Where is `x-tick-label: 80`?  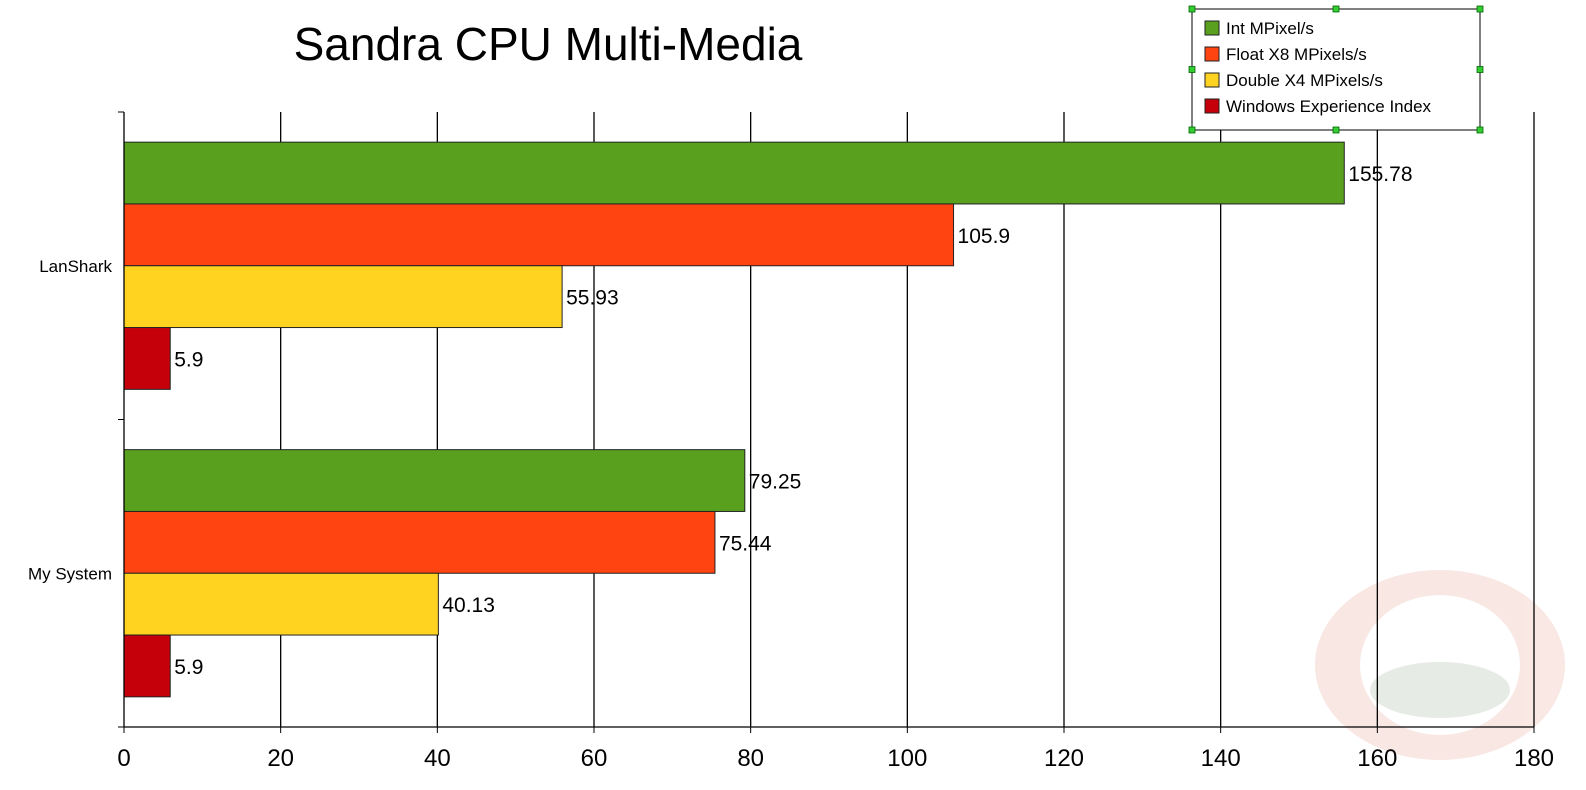 x-tick-label: 80 is located at coordinates (750, 758).